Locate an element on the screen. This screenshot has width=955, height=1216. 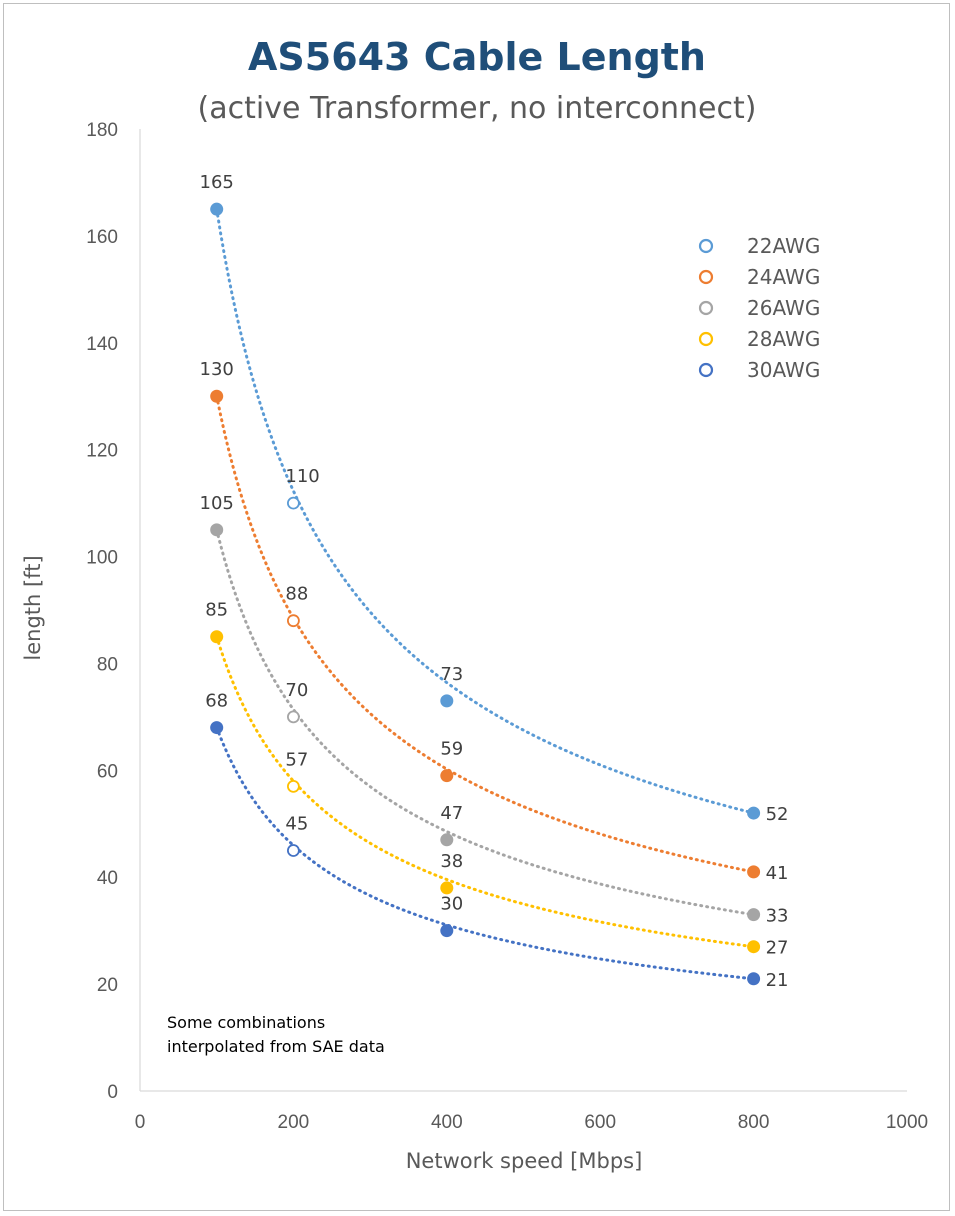
data-label: 21 is located at coordinates (777, 980).